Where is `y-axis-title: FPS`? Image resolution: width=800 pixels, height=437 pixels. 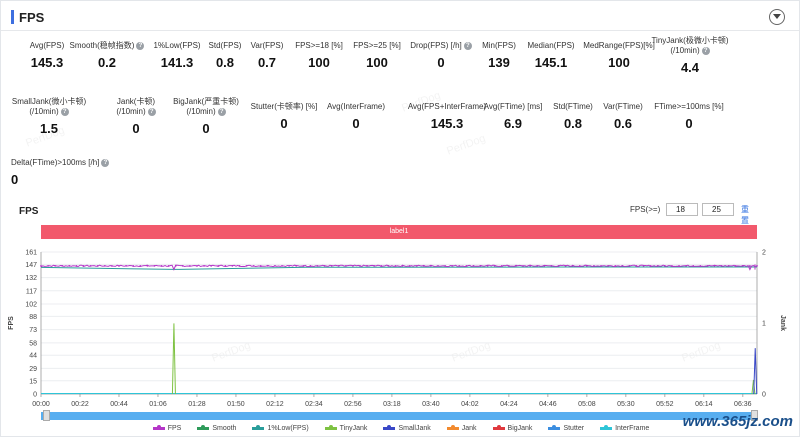 y-axis-title: FPS is located at coordinates (11, 323).